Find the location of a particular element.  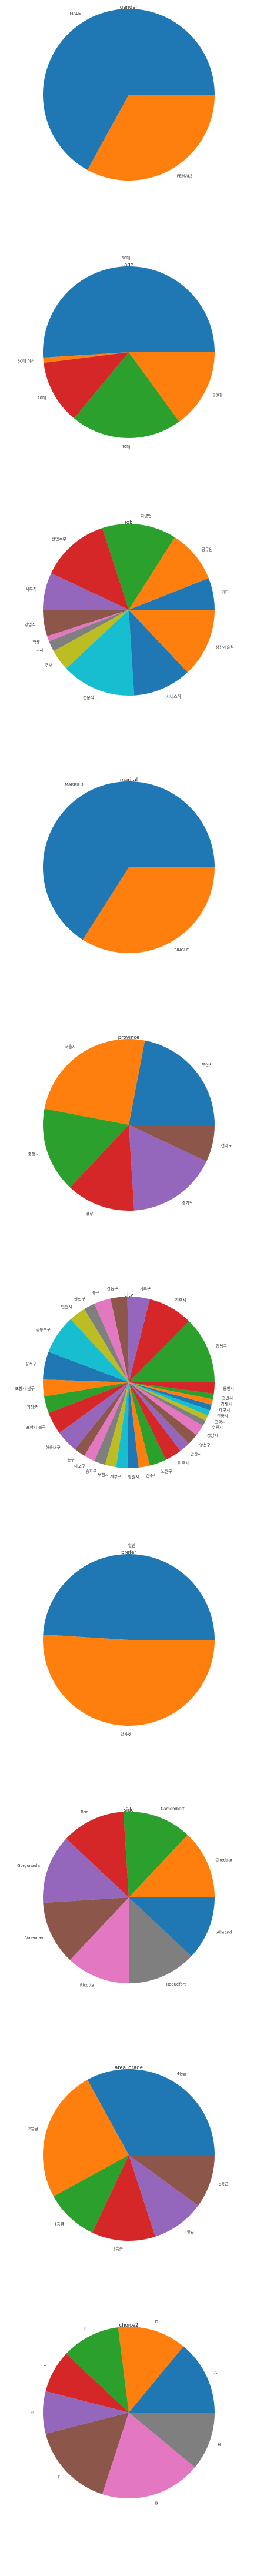

pie-chart-choice2: choice2 A D E C G F B H is located at coordinates (126, 2412).